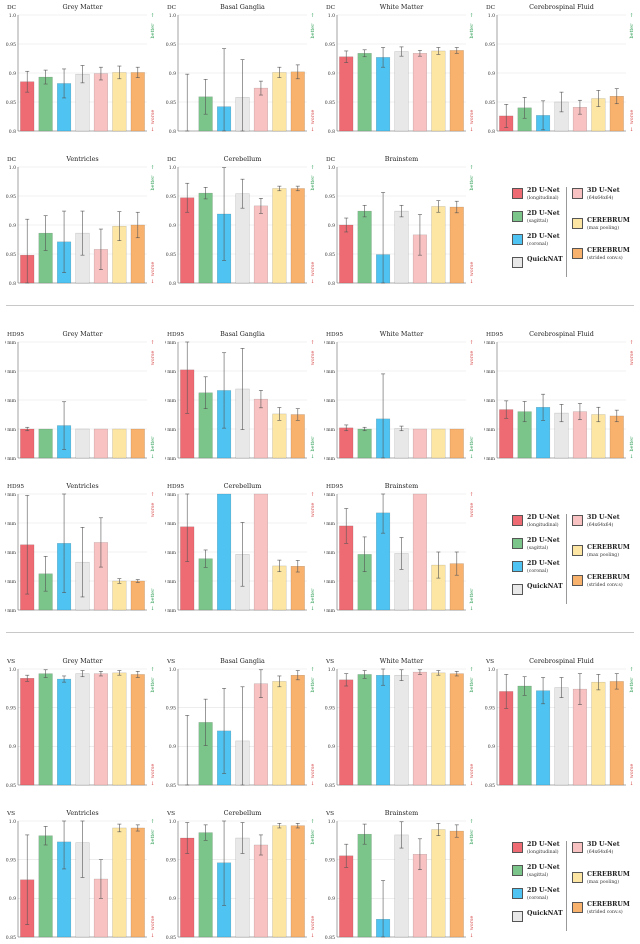 This screenshot has height=944, width=640. Describe the element at coordinates (172, 284) in the screenshot. I see `y-tick-label: 0.8` at that location.